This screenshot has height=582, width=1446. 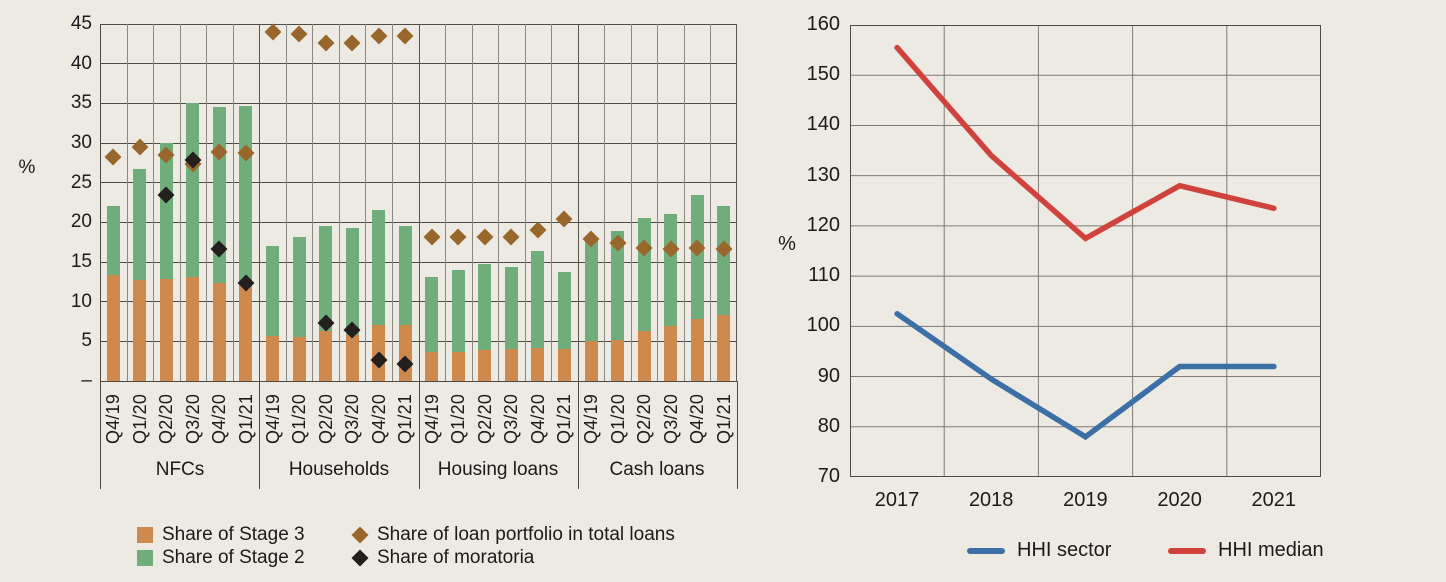 I want to click on legend-hhi-median: HHI median, so click(x=1246, y=550).